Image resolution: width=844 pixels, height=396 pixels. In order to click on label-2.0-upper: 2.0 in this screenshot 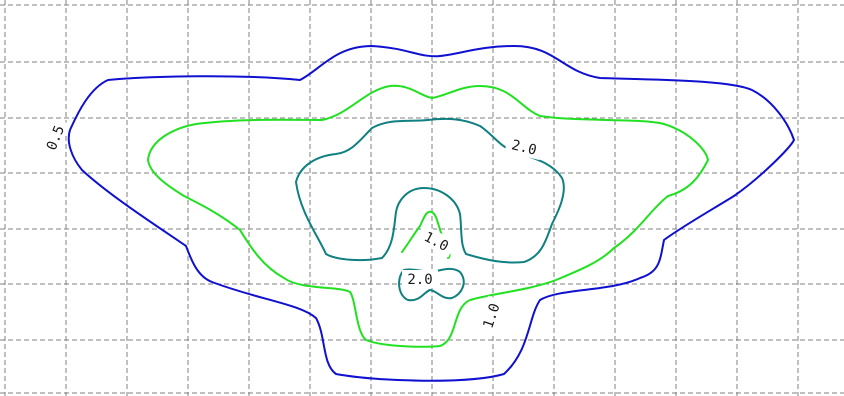, I will do `click(524, 147)`.